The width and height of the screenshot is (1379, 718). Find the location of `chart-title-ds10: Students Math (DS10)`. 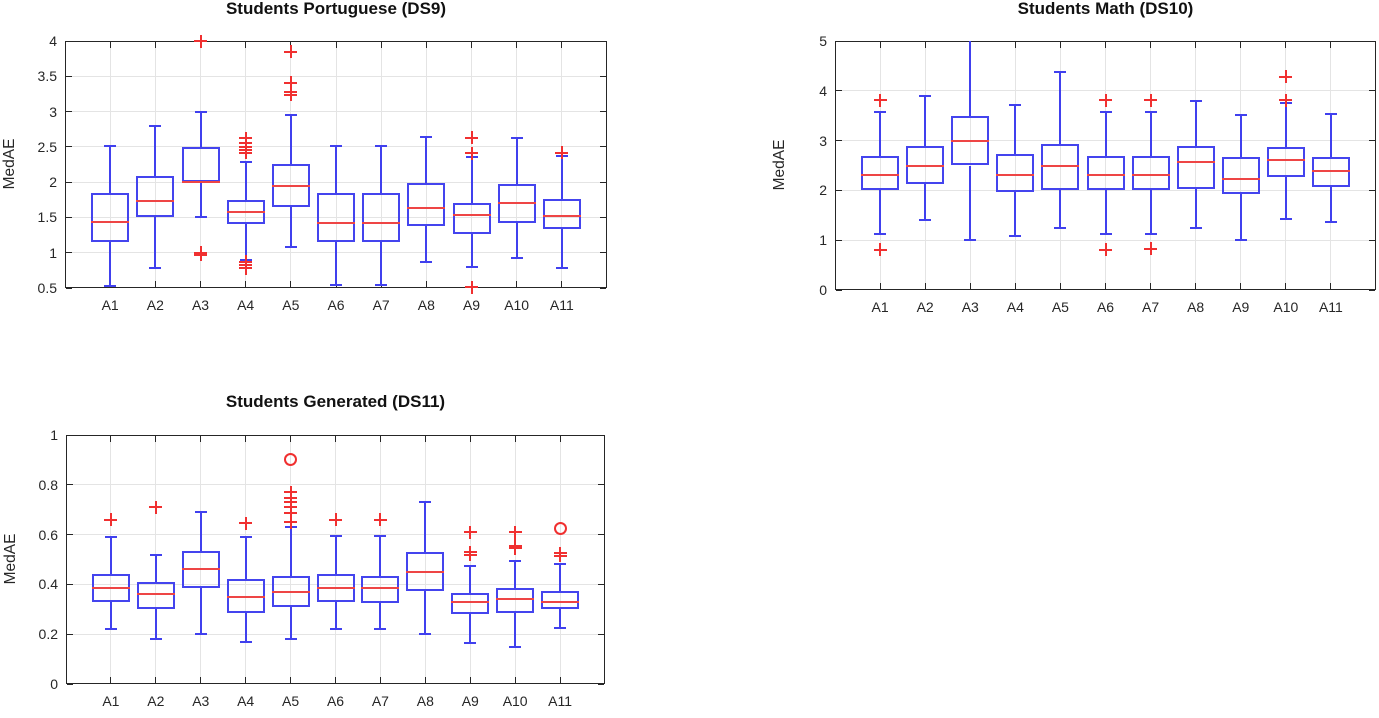

chart-title-ds10: Students Math (DS10) is located at coordinates (1105, 9).